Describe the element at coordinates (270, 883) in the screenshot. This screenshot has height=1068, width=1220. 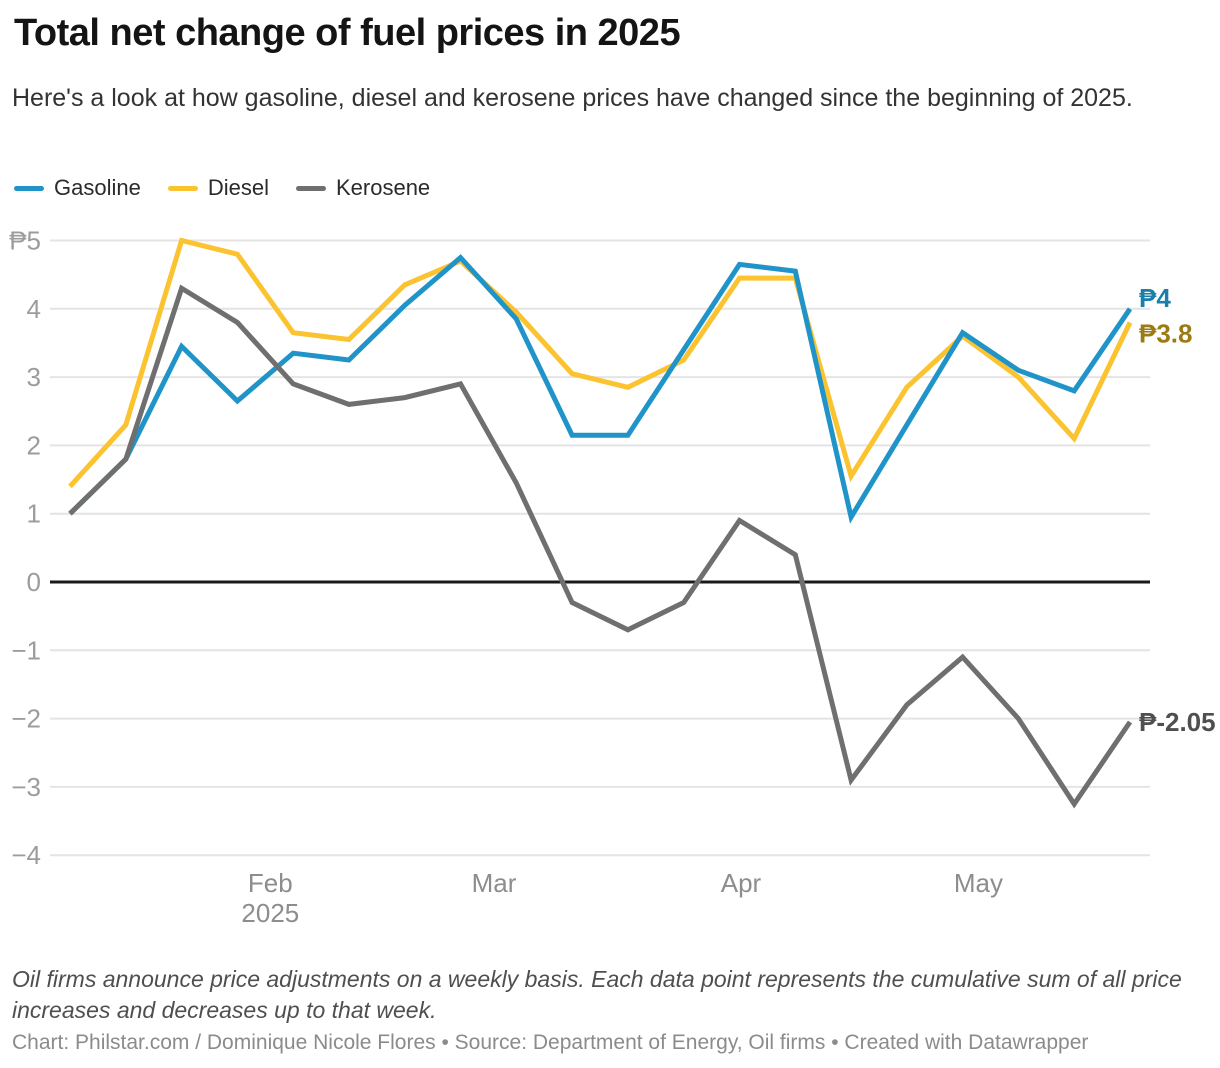
I see `x-axis-month-label: Feb` at that location.